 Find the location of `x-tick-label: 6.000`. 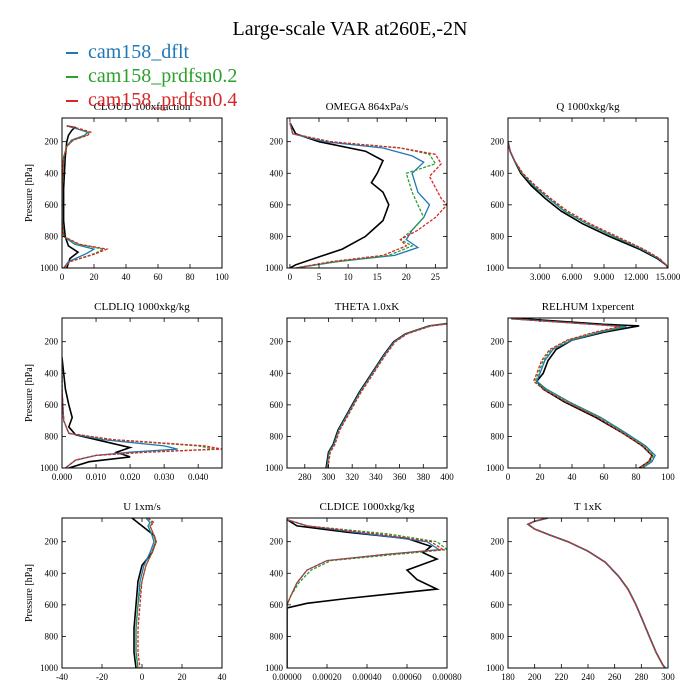

x-tick-label: 6.000 is located at coordinates (572, 277).